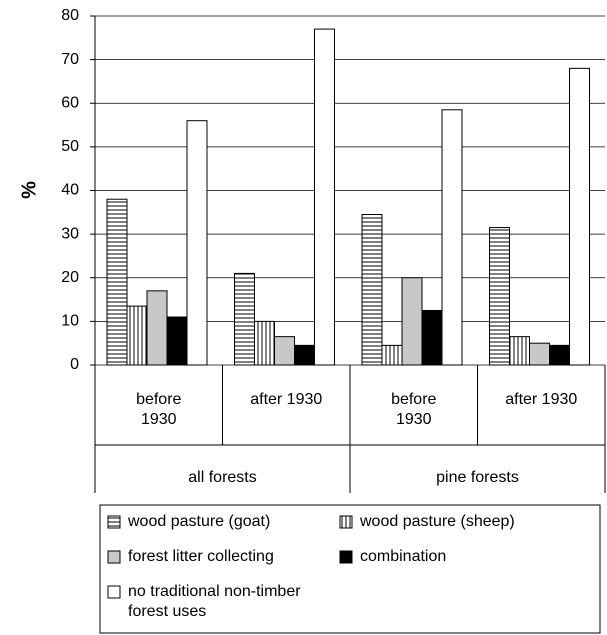 This screenshot has width=607, height=635. Describe the element at coordinates (222, 477) in the screenshot. I see `group-label: all forests` at that location.